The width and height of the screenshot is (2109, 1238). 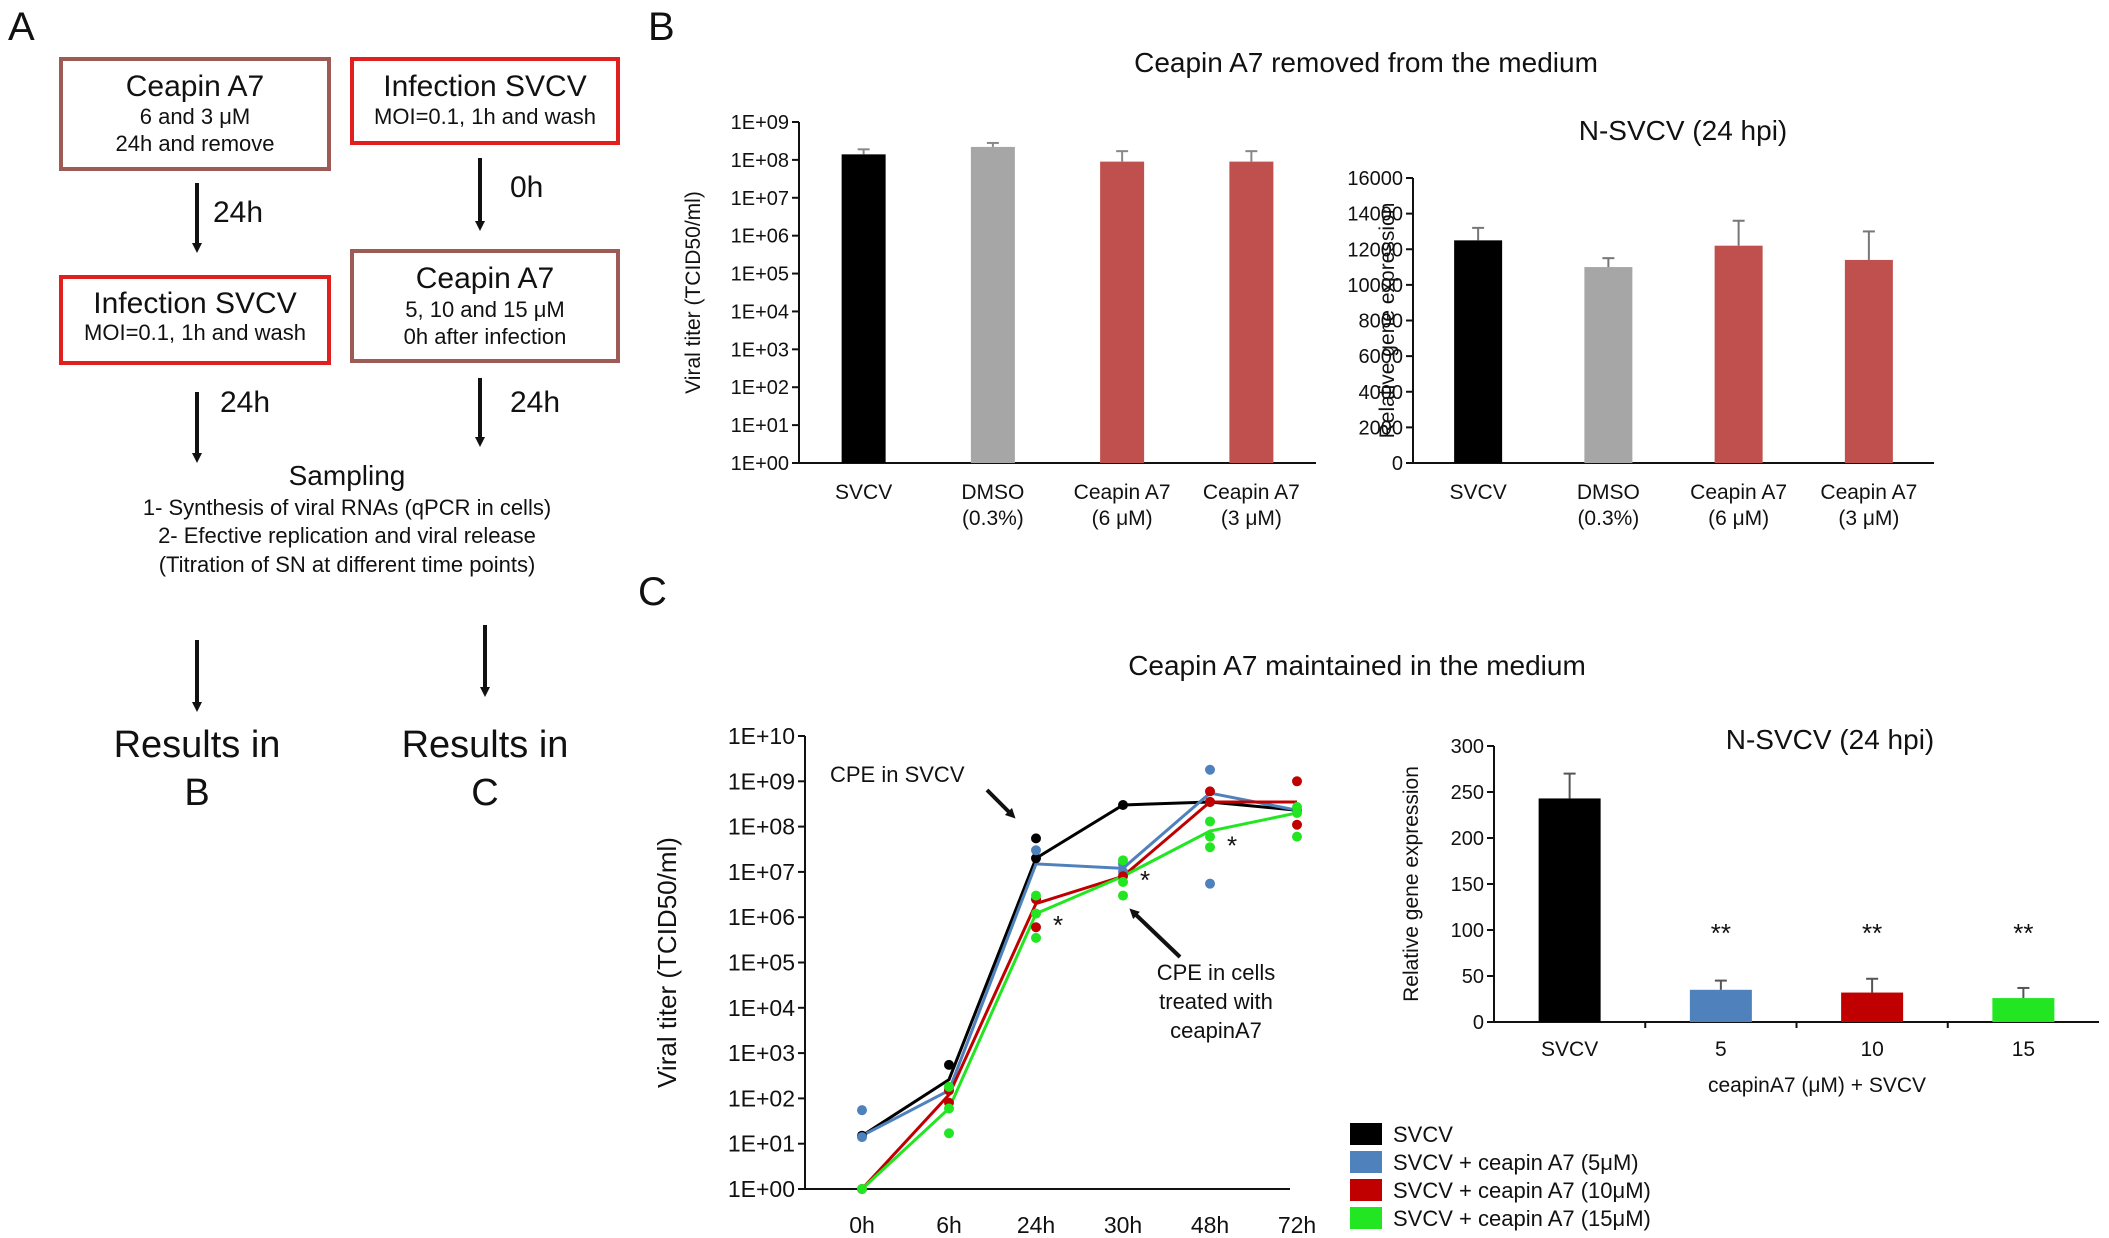 I want to click on y-tick-label: 0, so click(x=1397, y=464).